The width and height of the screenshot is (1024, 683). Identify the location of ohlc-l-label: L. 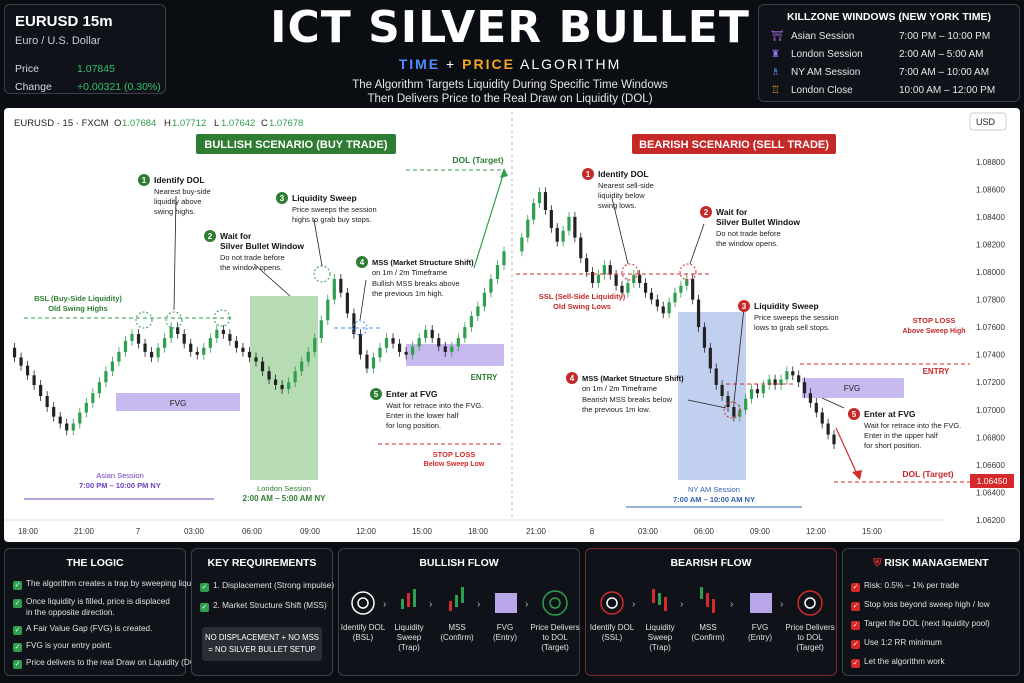
(216, 123).